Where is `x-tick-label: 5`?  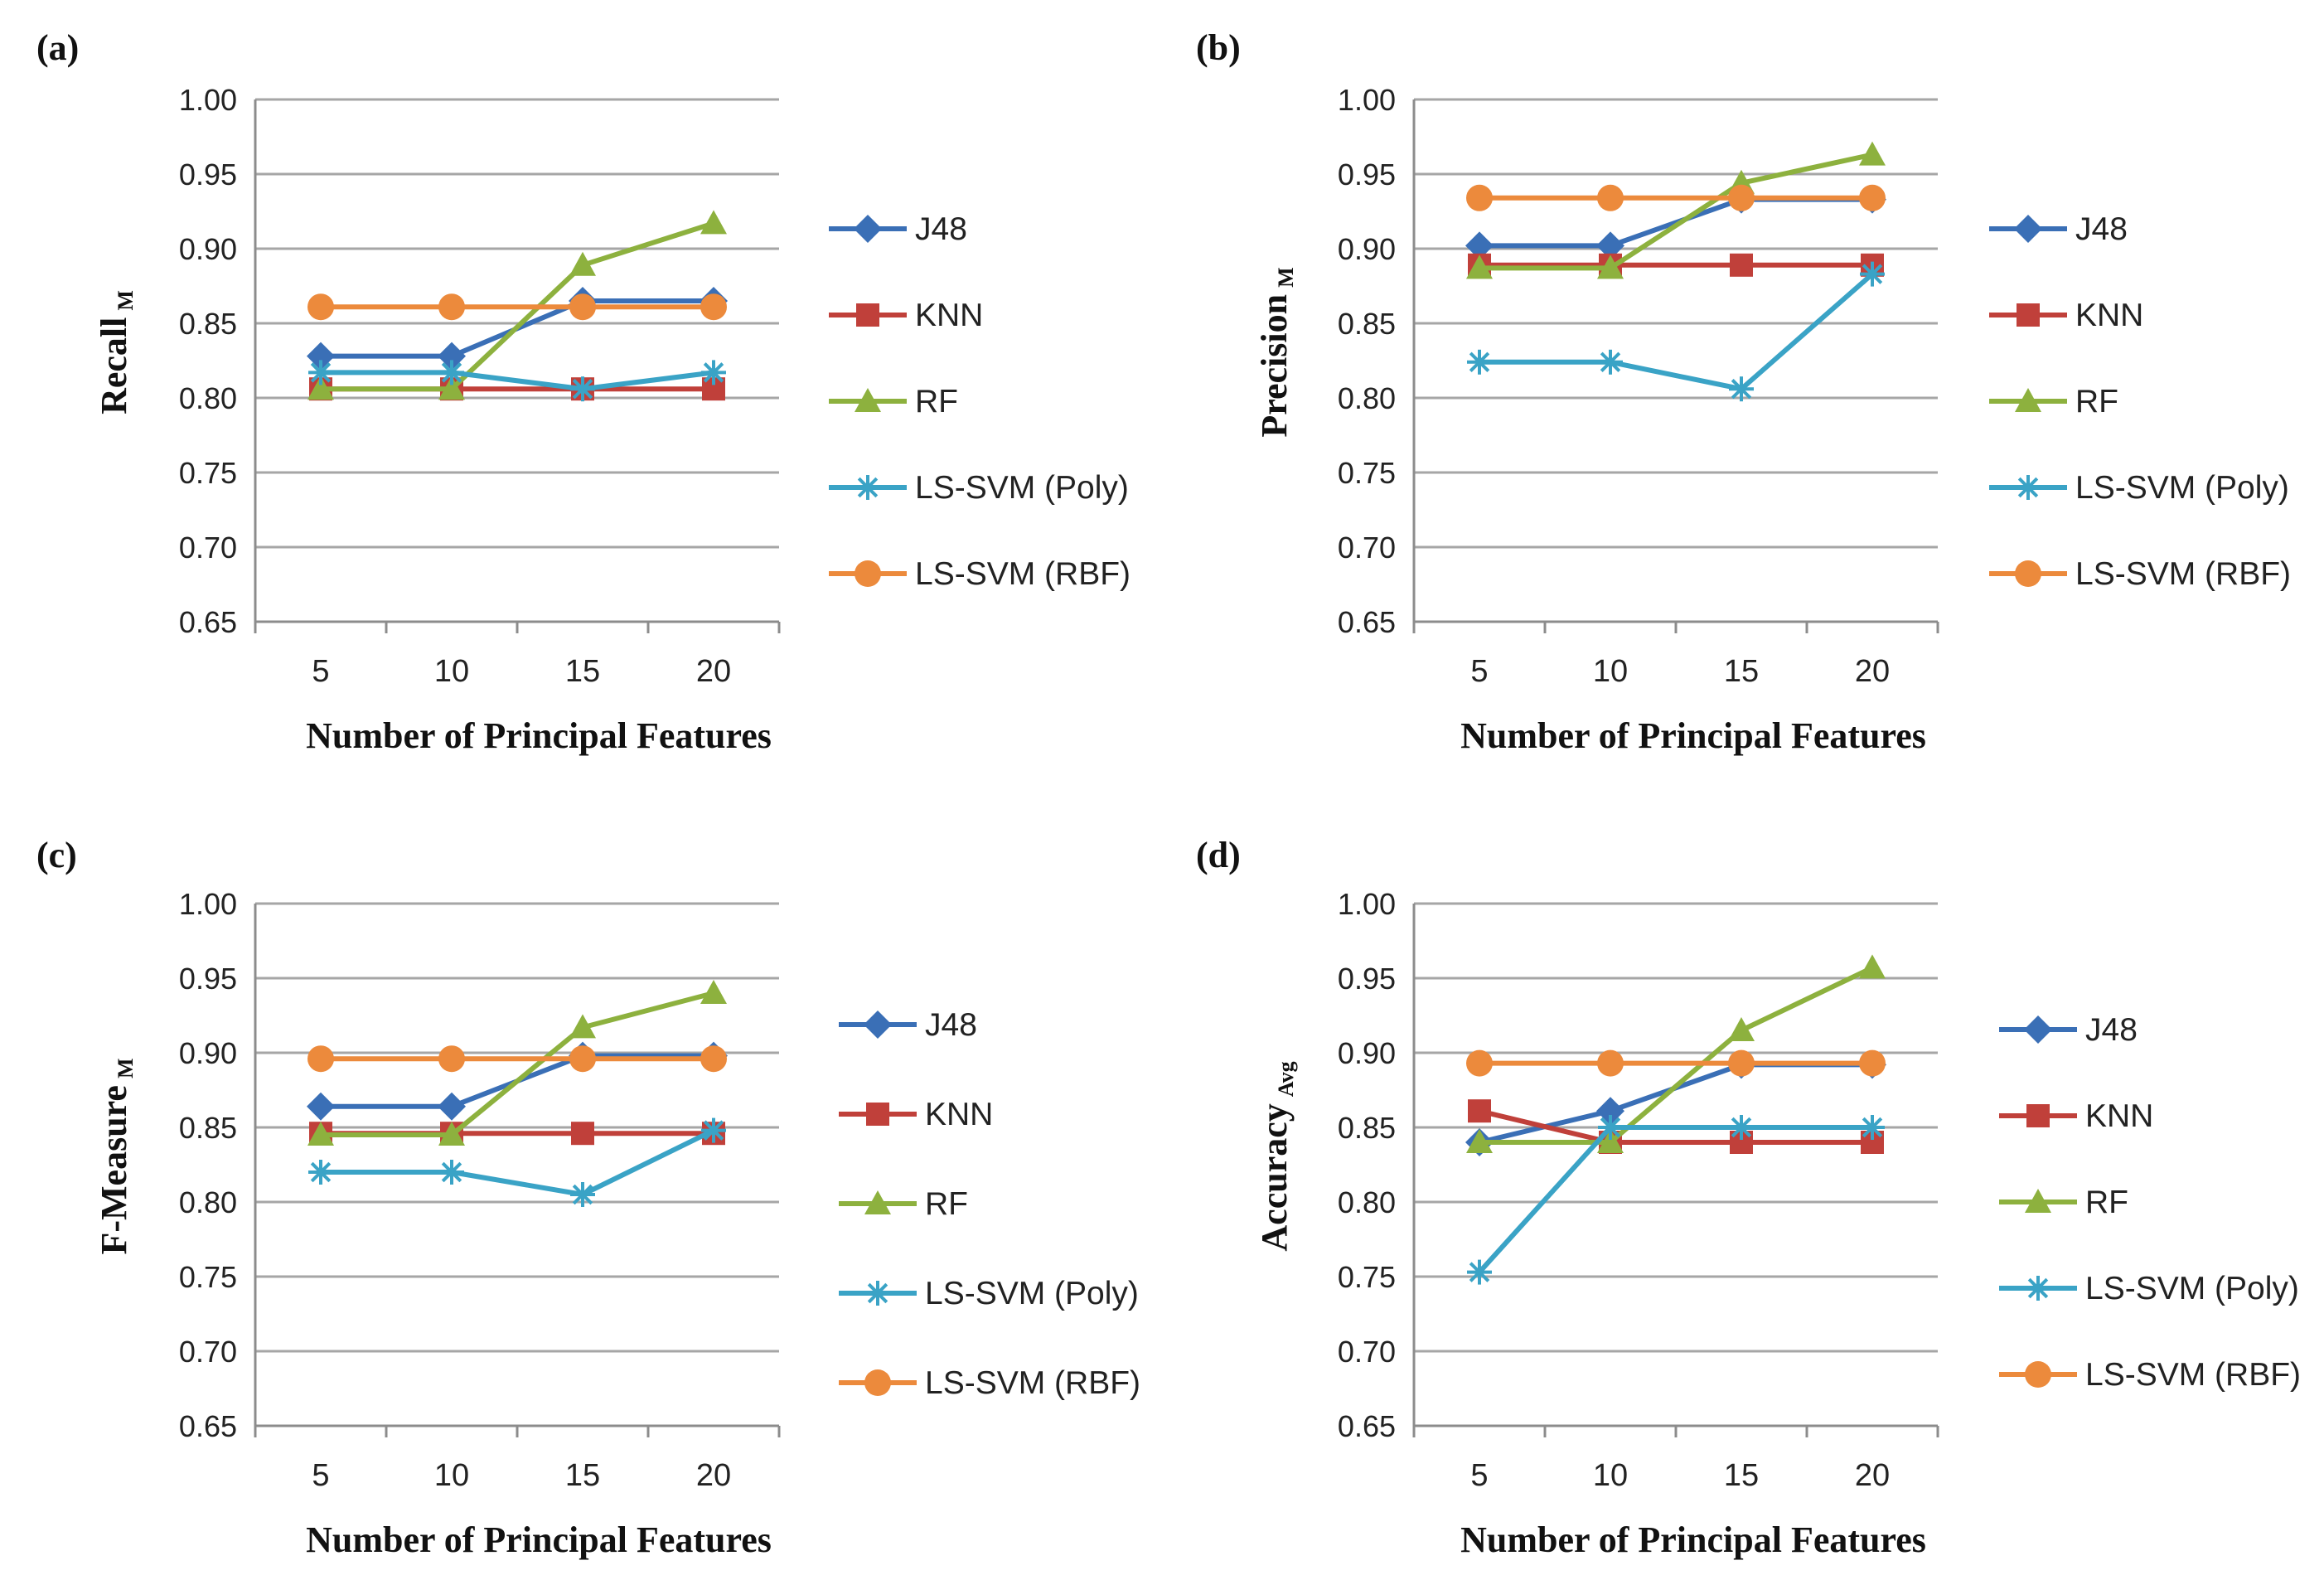 x-tick-label: 5 is located at coordinates (320, 1475).